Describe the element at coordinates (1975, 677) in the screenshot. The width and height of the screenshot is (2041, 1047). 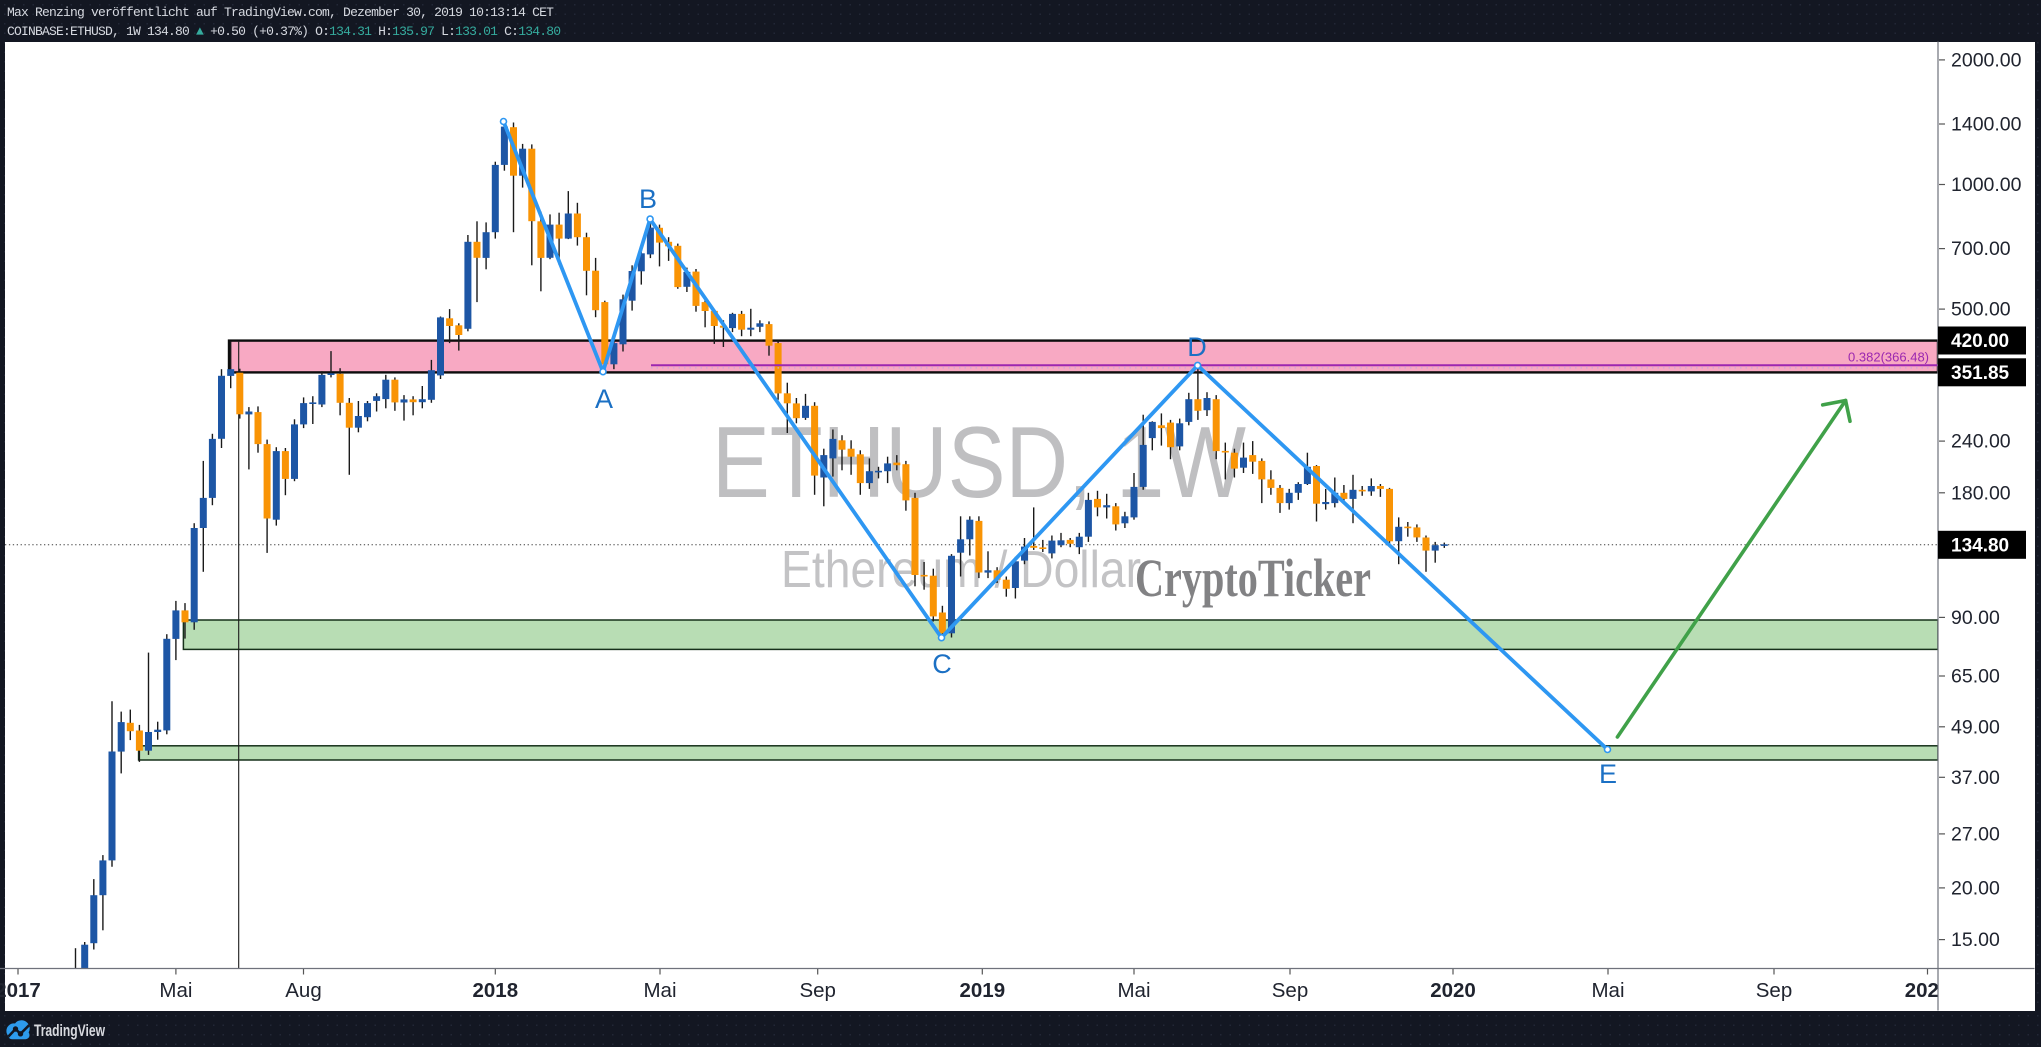
I see `svg-text: 65.00` at that location.